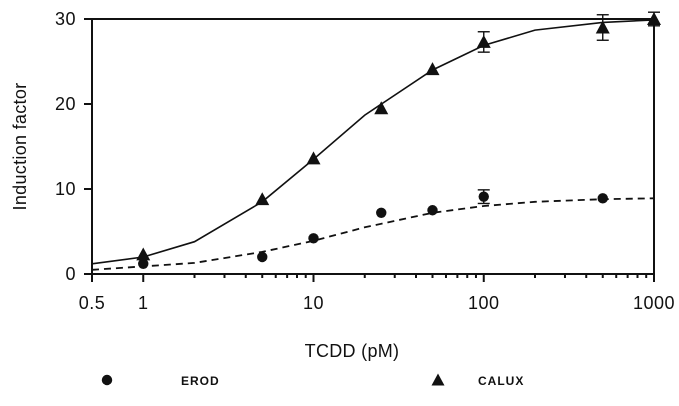  Describe the element at coordinates (65, 189) in the screenshot. I see `y-tick-label: 10` at that location.